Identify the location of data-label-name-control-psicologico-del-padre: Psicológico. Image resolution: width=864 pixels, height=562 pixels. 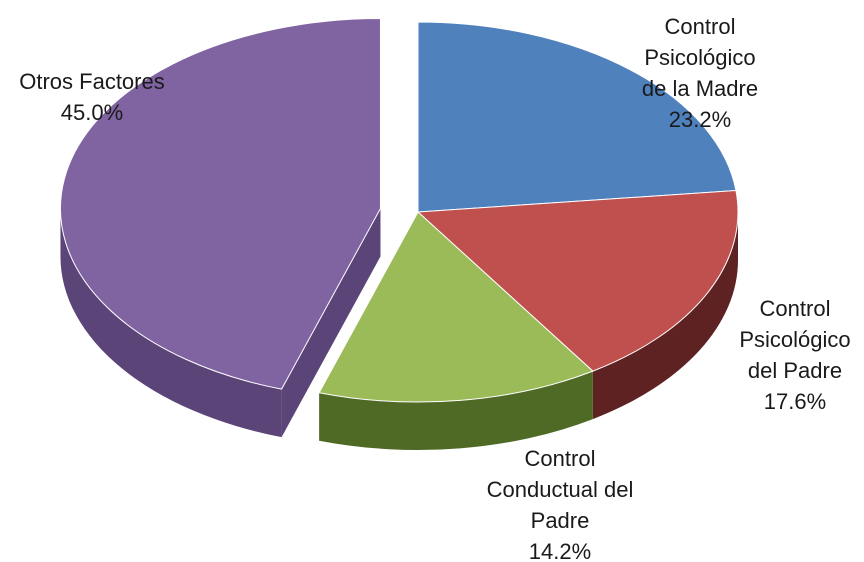
(794, 339).